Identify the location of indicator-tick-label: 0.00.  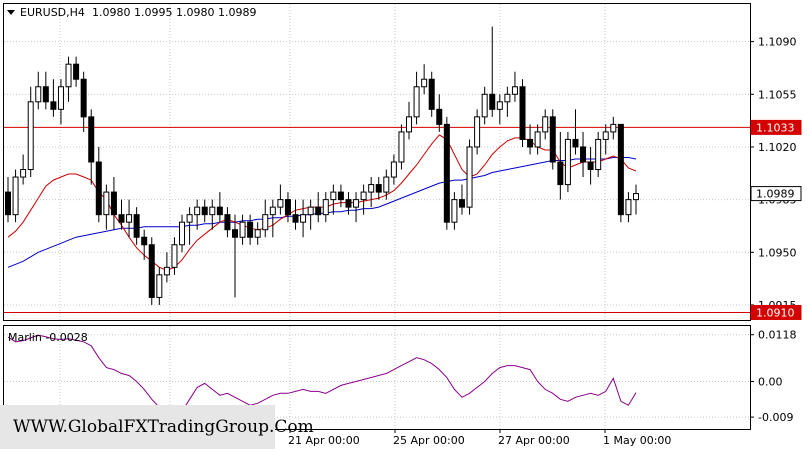
(770, 381).